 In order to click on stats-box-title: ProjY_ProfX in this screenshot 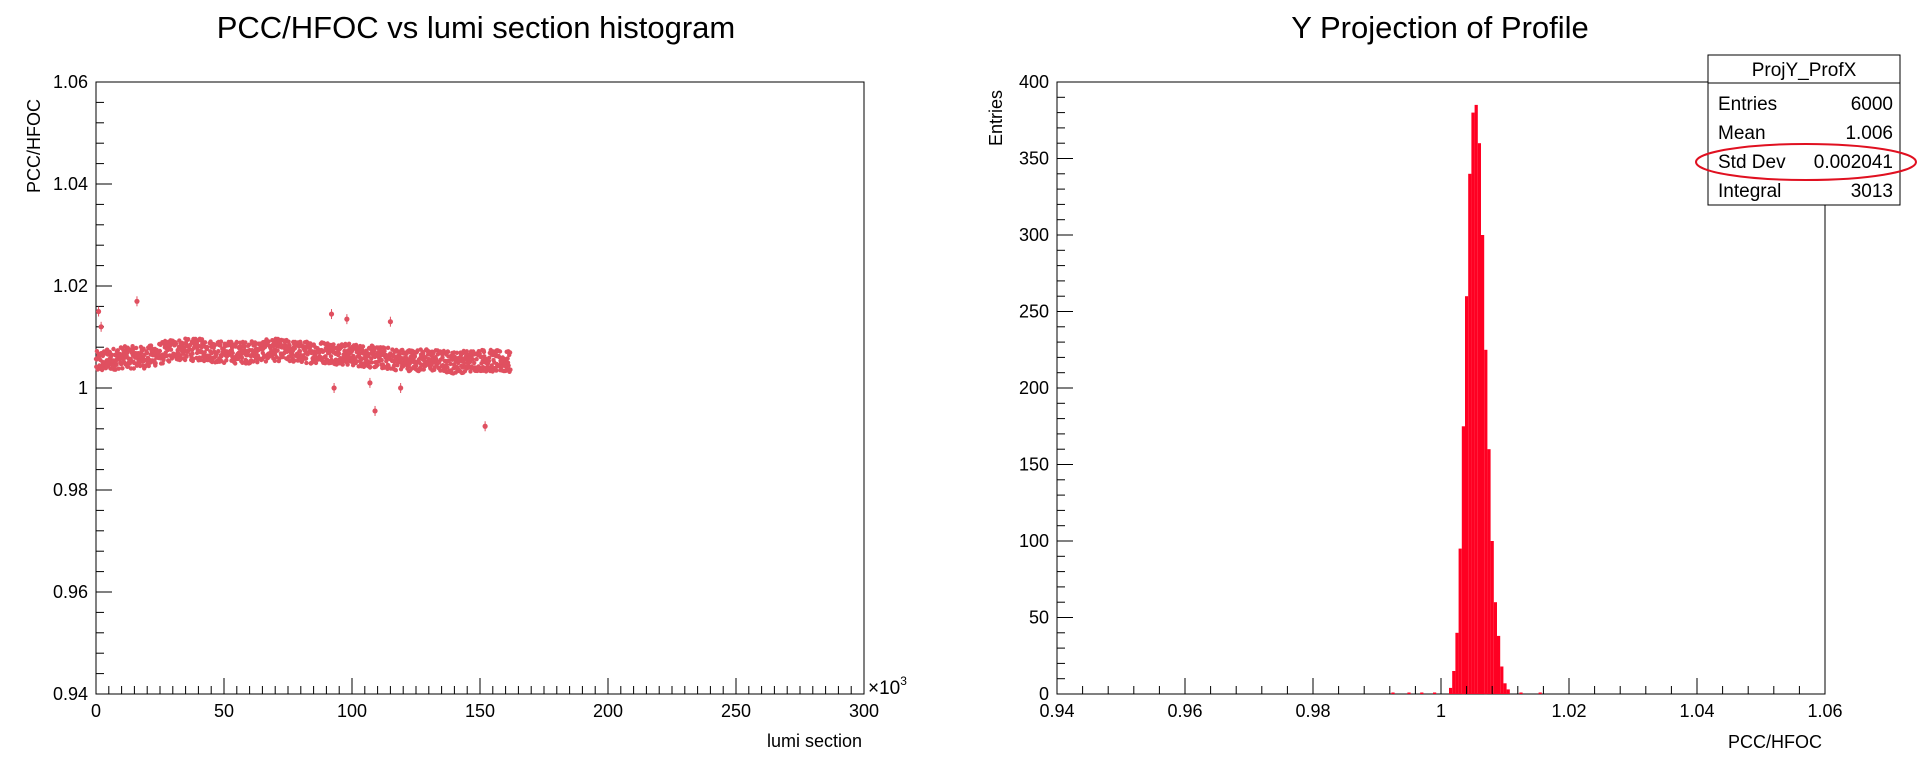, I will do `click(1804, 70)`.